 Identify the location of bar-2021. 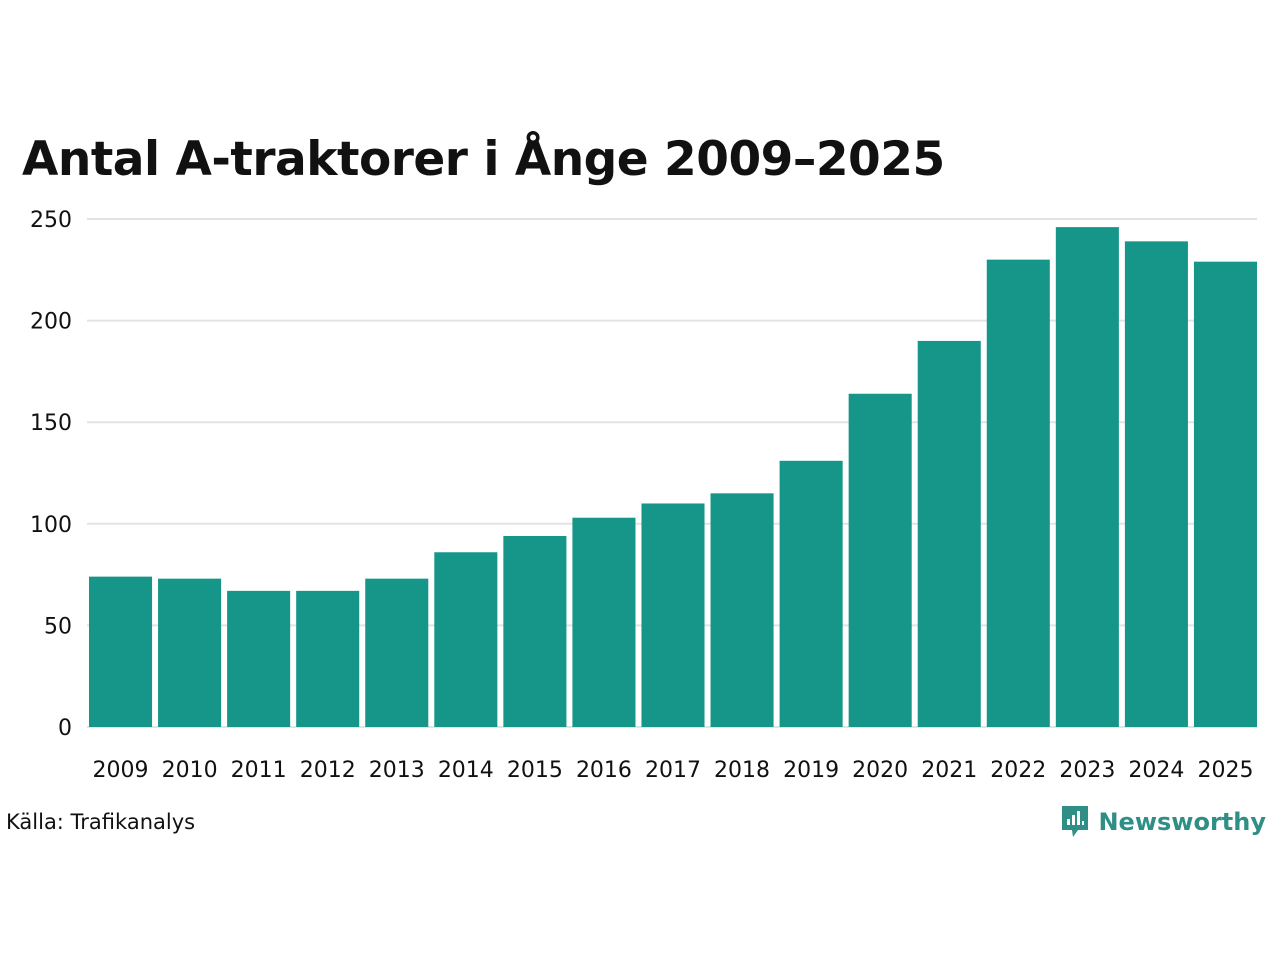
(949, 533).